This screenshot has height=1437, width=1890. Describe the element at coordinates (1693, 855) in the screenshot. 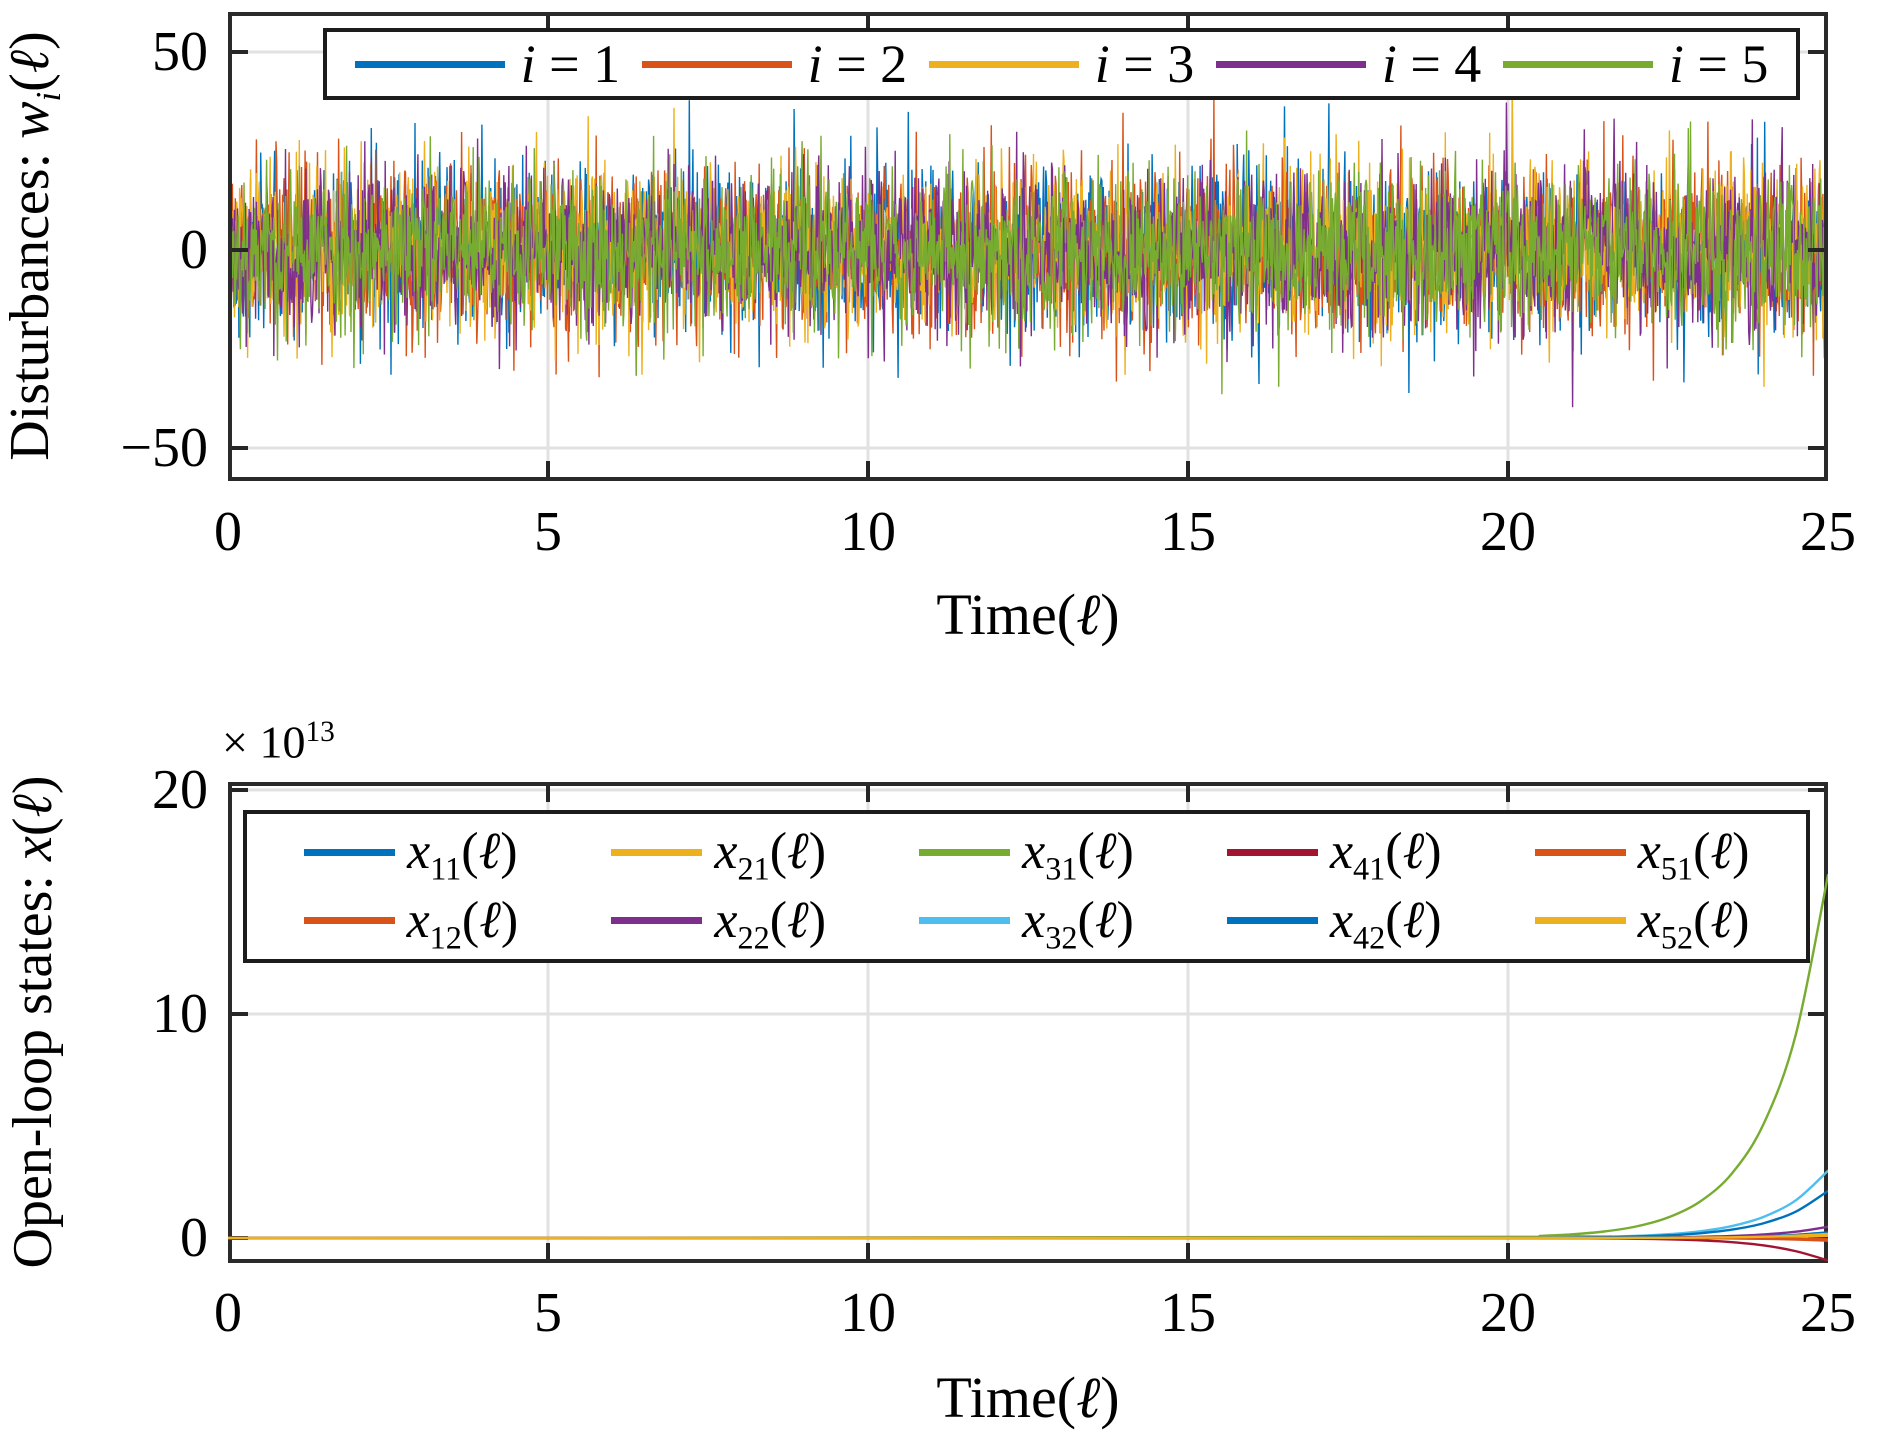

I see `legend-label: x51(ℓ)` at that location.